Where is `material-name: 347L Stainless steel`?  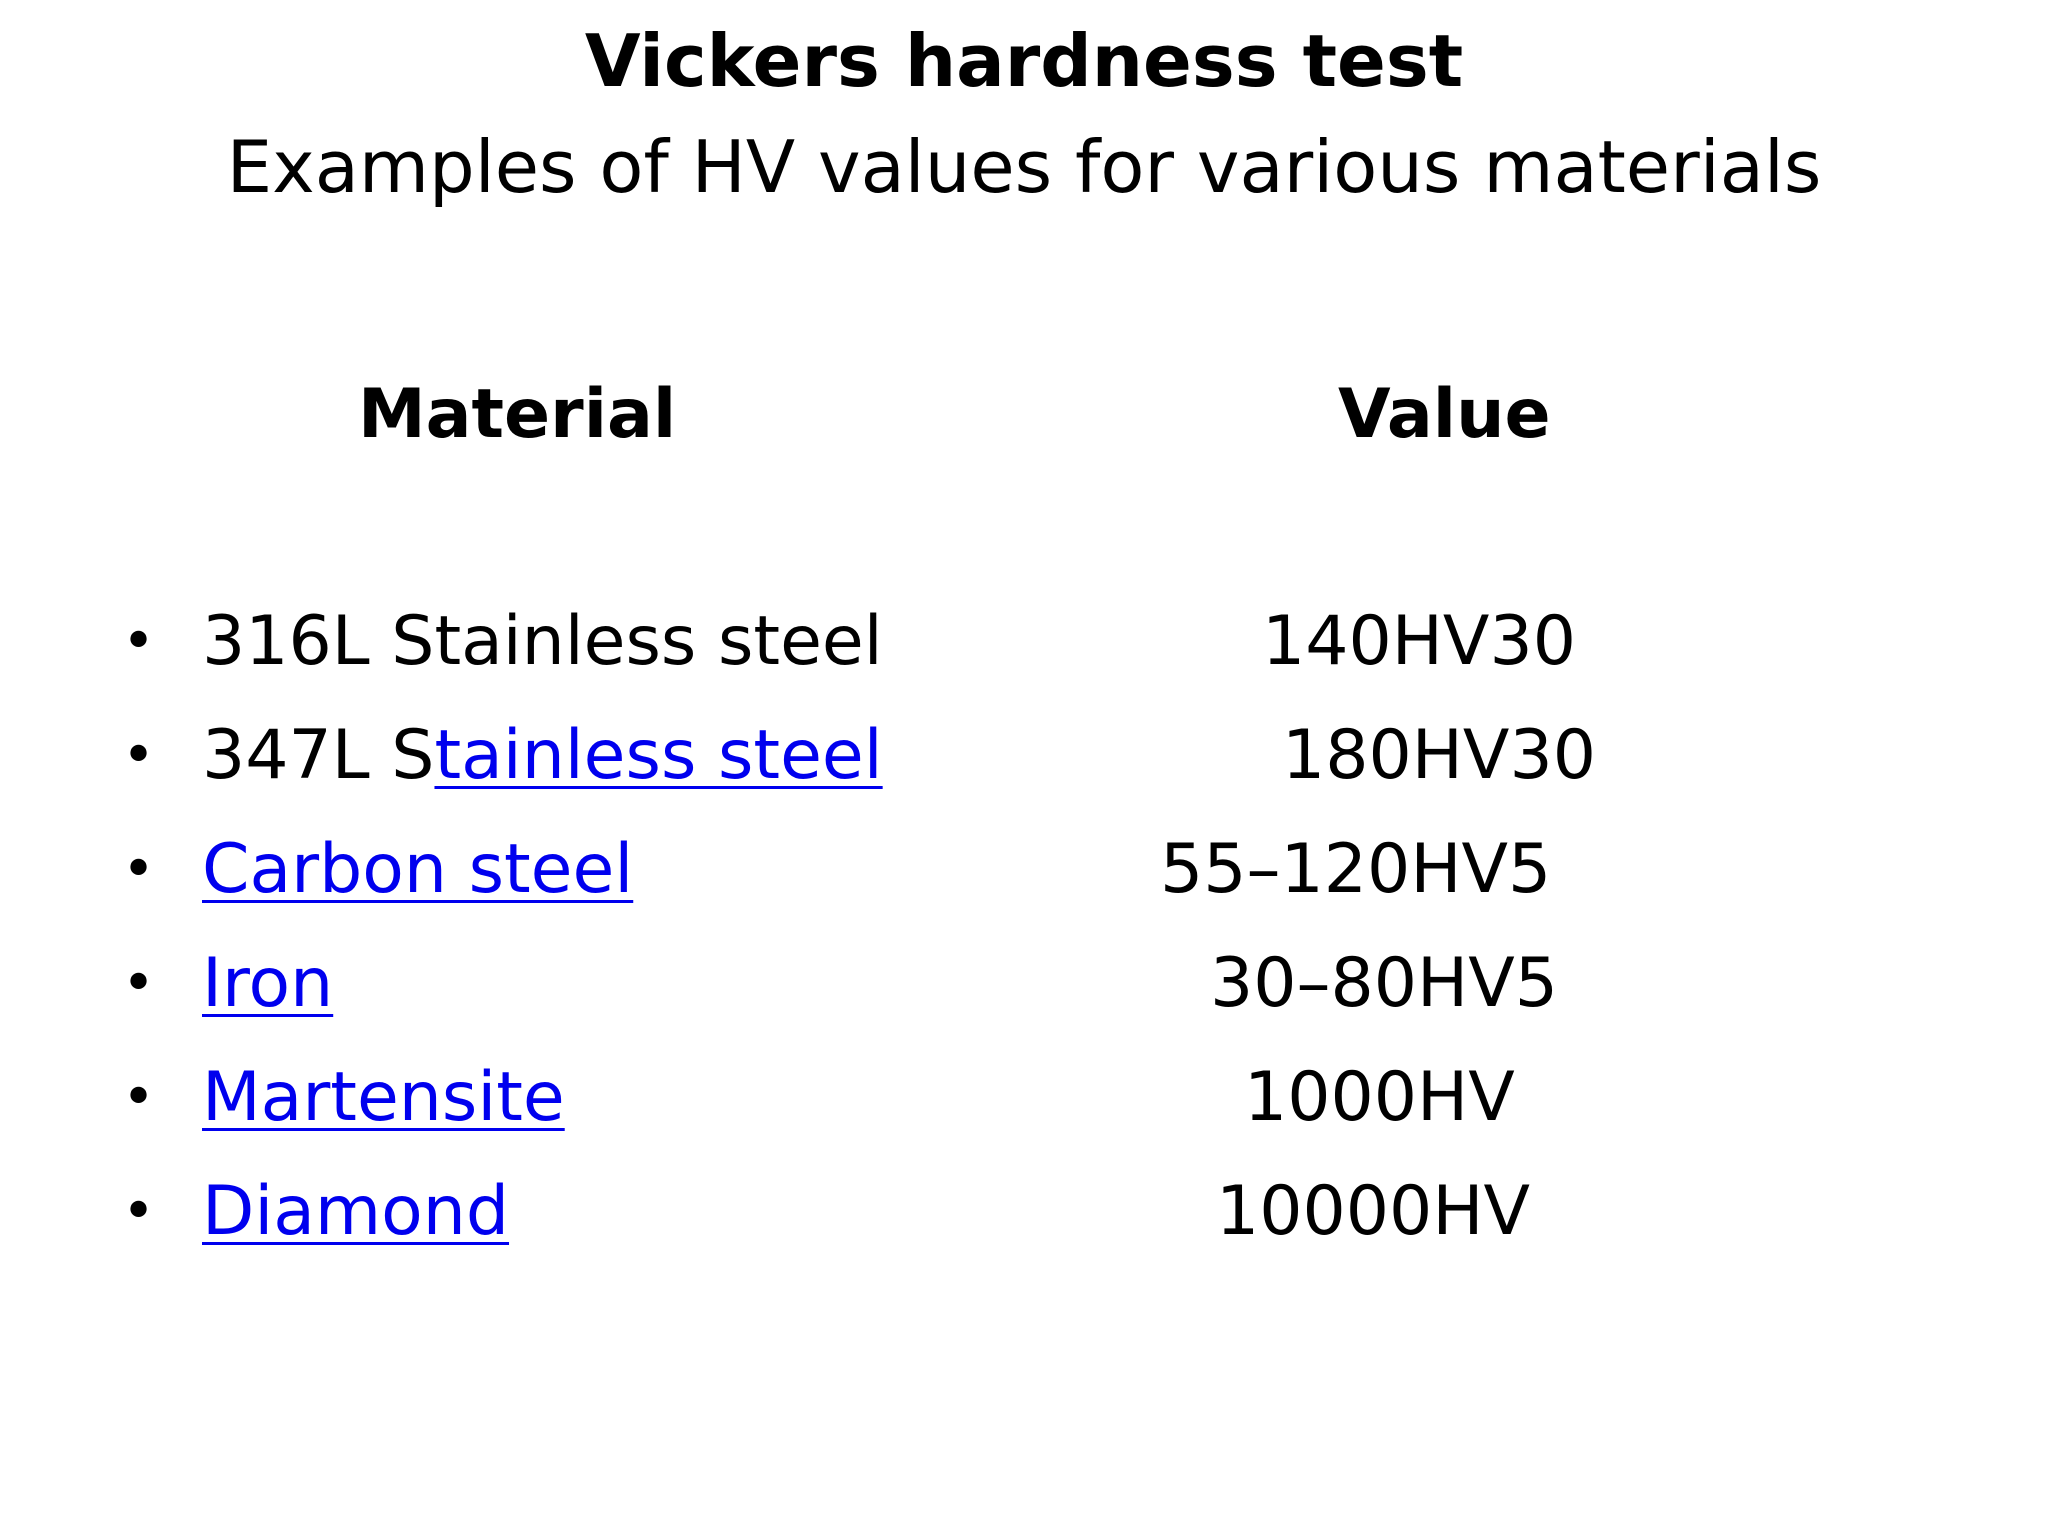 material-name: 347L Stainless steel is located at coordinates (542, 756).